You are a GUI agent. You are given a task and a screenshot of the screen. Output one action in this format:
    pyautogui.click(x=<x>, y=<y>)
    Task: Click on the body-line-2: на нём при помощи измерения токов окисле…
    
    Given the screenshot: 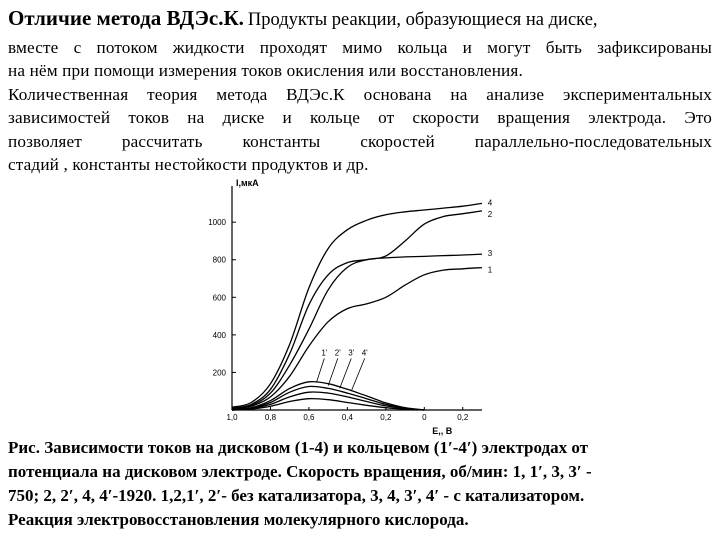 What is the action you would take?
    pyautogui.click(x=265, y=71)
    